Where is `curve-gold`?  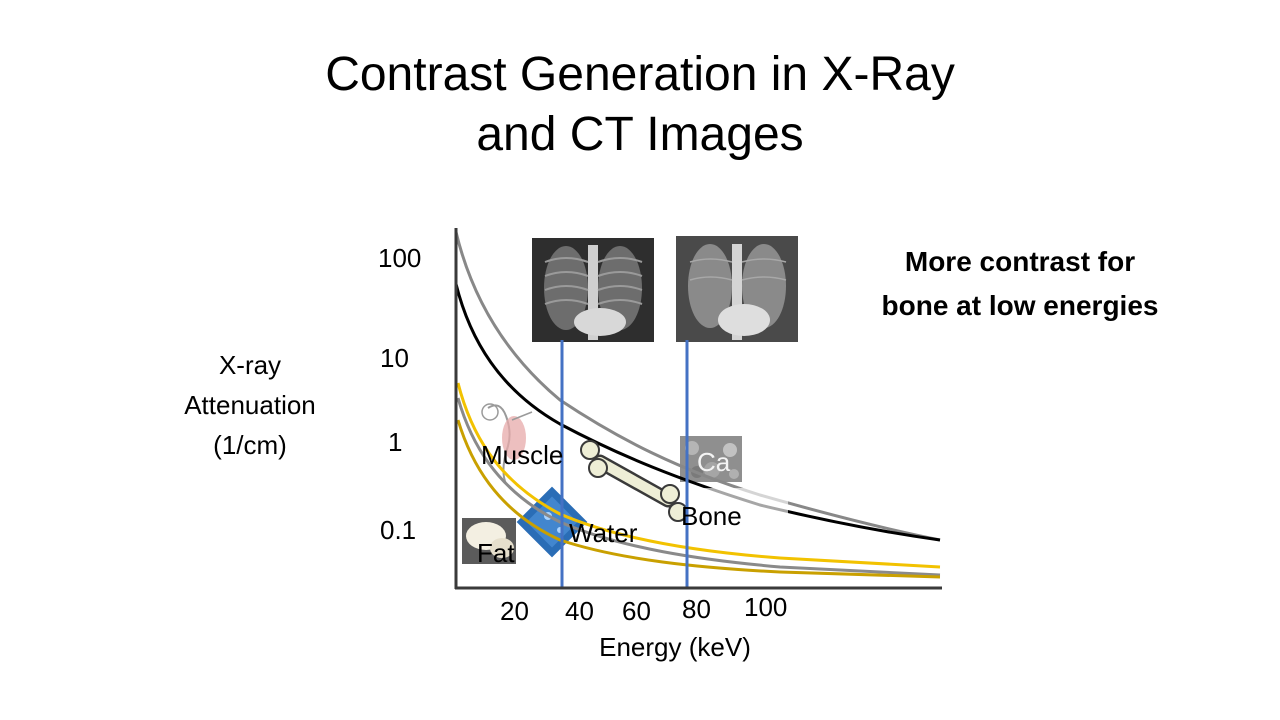 curve-gold is located at coordinates (698, 499).